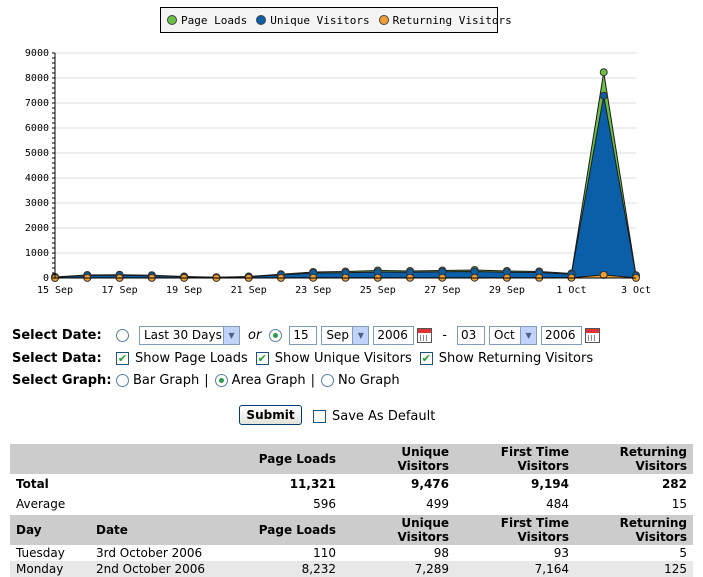 This screenshot has height=577, width=703. Describe the element at coordinates (351, 484) in the screenshot. I see `total-row: Total 11,321 9,476 9,194 282` at that location.